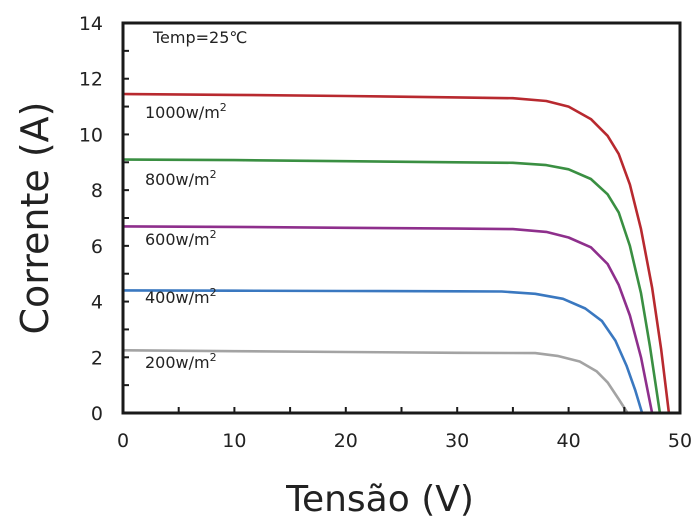 The height and width of the screenshot is (518, 699). What do you see at coordinates (379, 498) in the screenshot?
I see `x-axis-label: Tensão (V)` at bounding box center [379, 498].